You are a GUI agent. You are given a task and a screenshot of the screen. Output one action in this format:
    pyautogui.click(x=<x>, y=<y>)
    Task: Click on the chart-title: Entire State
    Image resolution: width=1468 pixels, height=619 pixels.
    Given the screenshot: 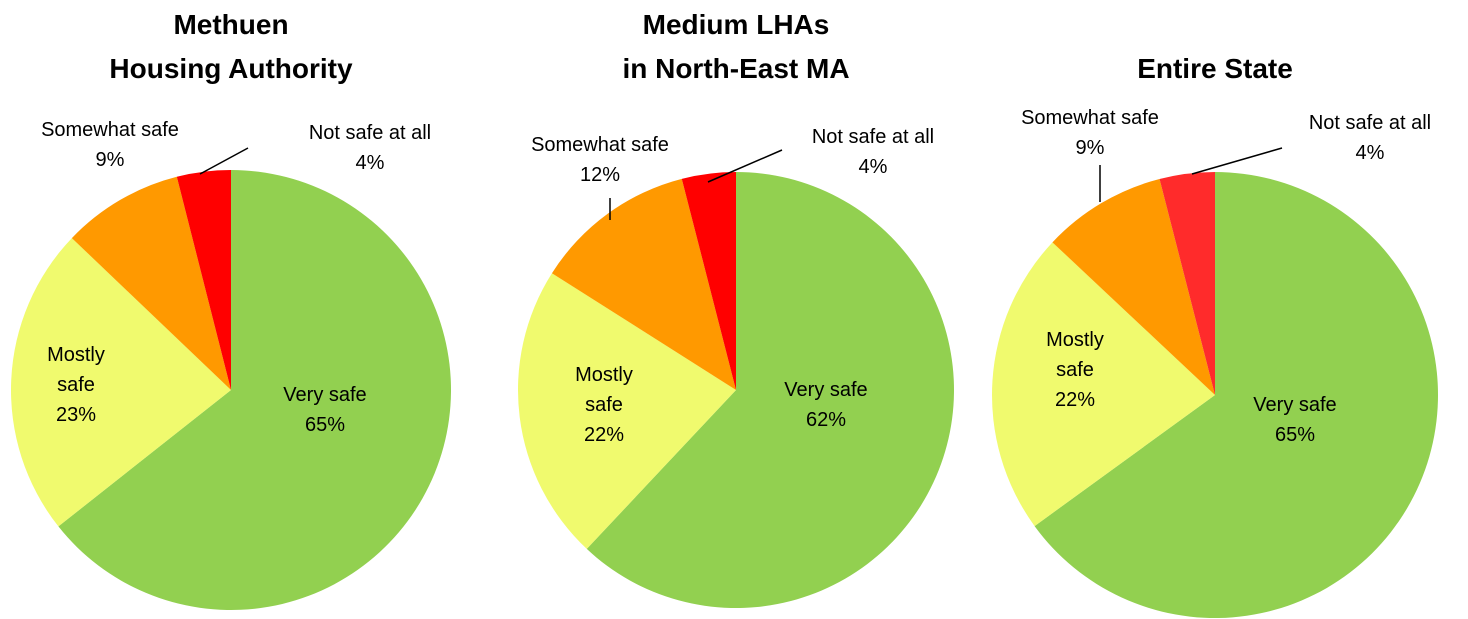 What is the action you would take?
    pyautogui.click(x=1215, y=68)
    